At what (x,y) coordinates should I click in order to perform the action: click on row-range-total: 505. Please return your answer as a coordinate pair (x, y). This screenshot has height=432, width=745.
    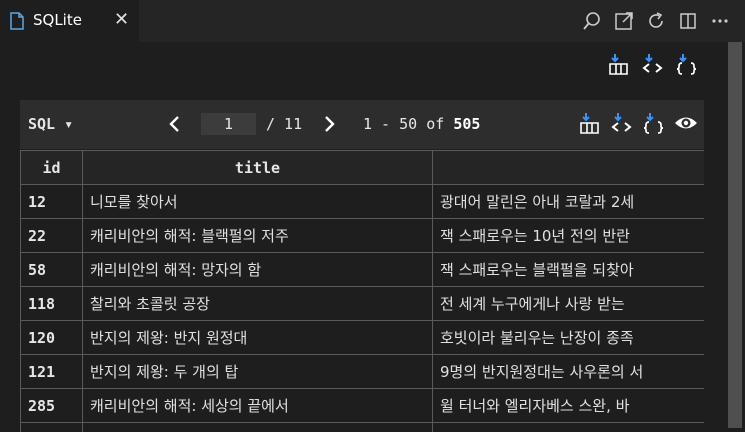
    Looking at the image, I should click on (467, 124).